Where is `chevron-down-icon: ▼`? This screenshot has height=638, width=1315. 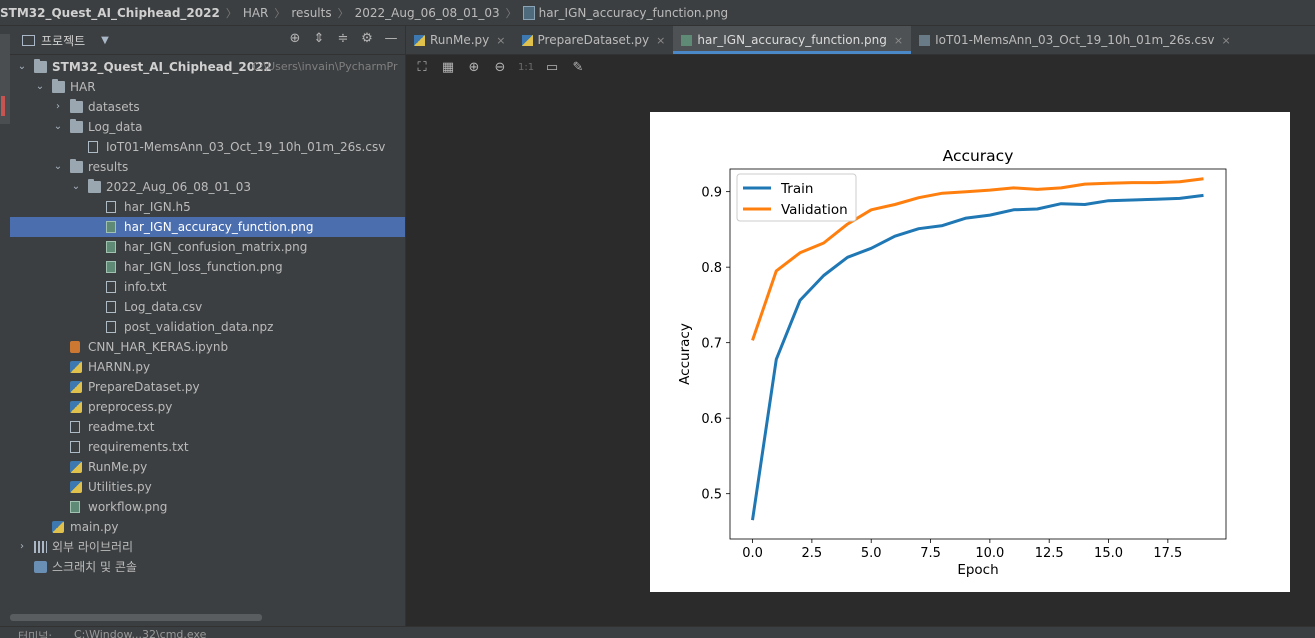
chevron-down-icon: ▼ is located at coordinates (105, 40).